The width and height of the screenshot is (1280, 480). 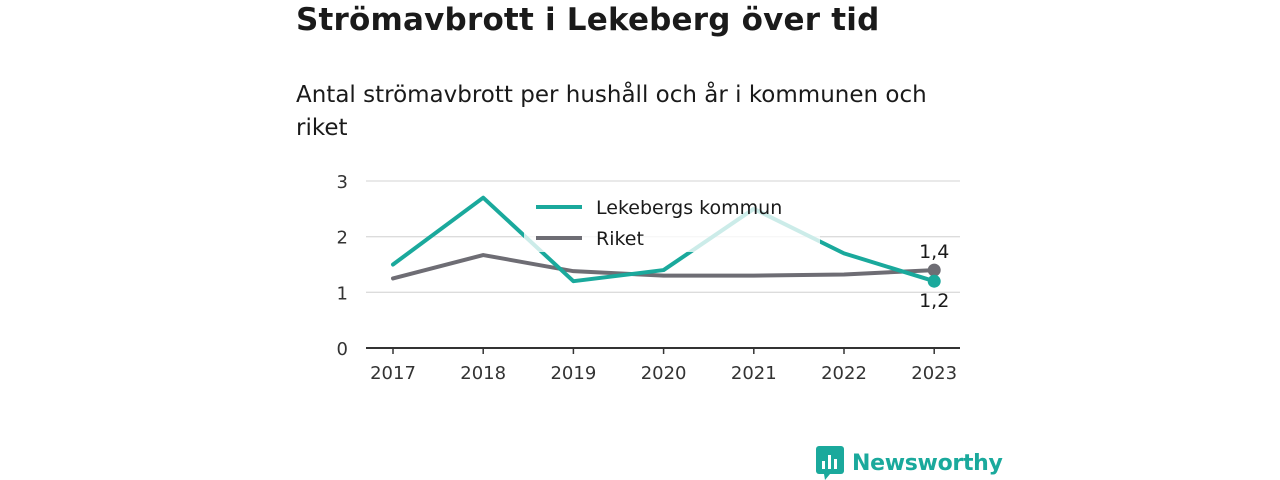 I want to click on end-labels: 1,4 1,2, so click(x=934, y=276).